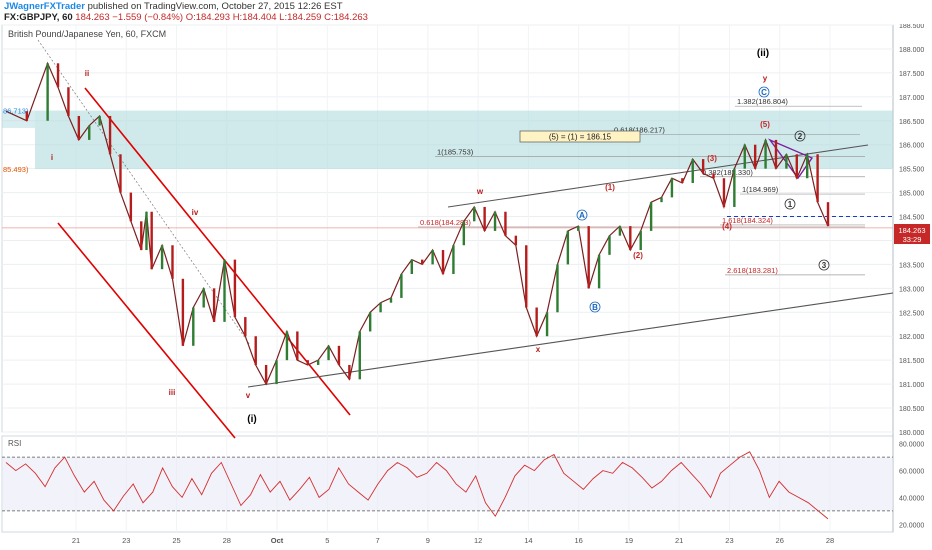  Describe the element at coordinates (610, 187) in the screenshot. I see `wave-label: (1)` at that location.